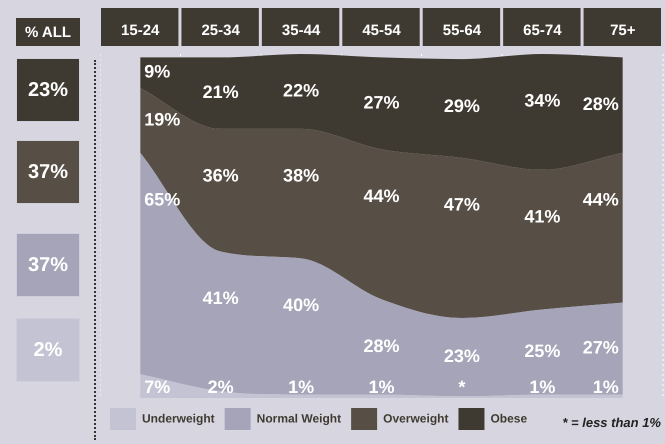 The height and width of the screenshot is (444, 665). I want to click on text: % ALL, so click(48, 32).